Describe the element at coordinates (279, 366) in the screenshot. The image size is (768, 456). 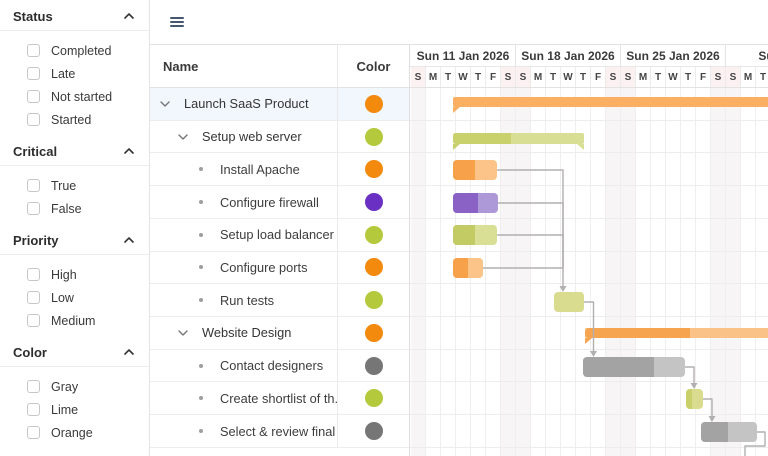
I see `task-row-contact-designers: Contact designers` at that location.